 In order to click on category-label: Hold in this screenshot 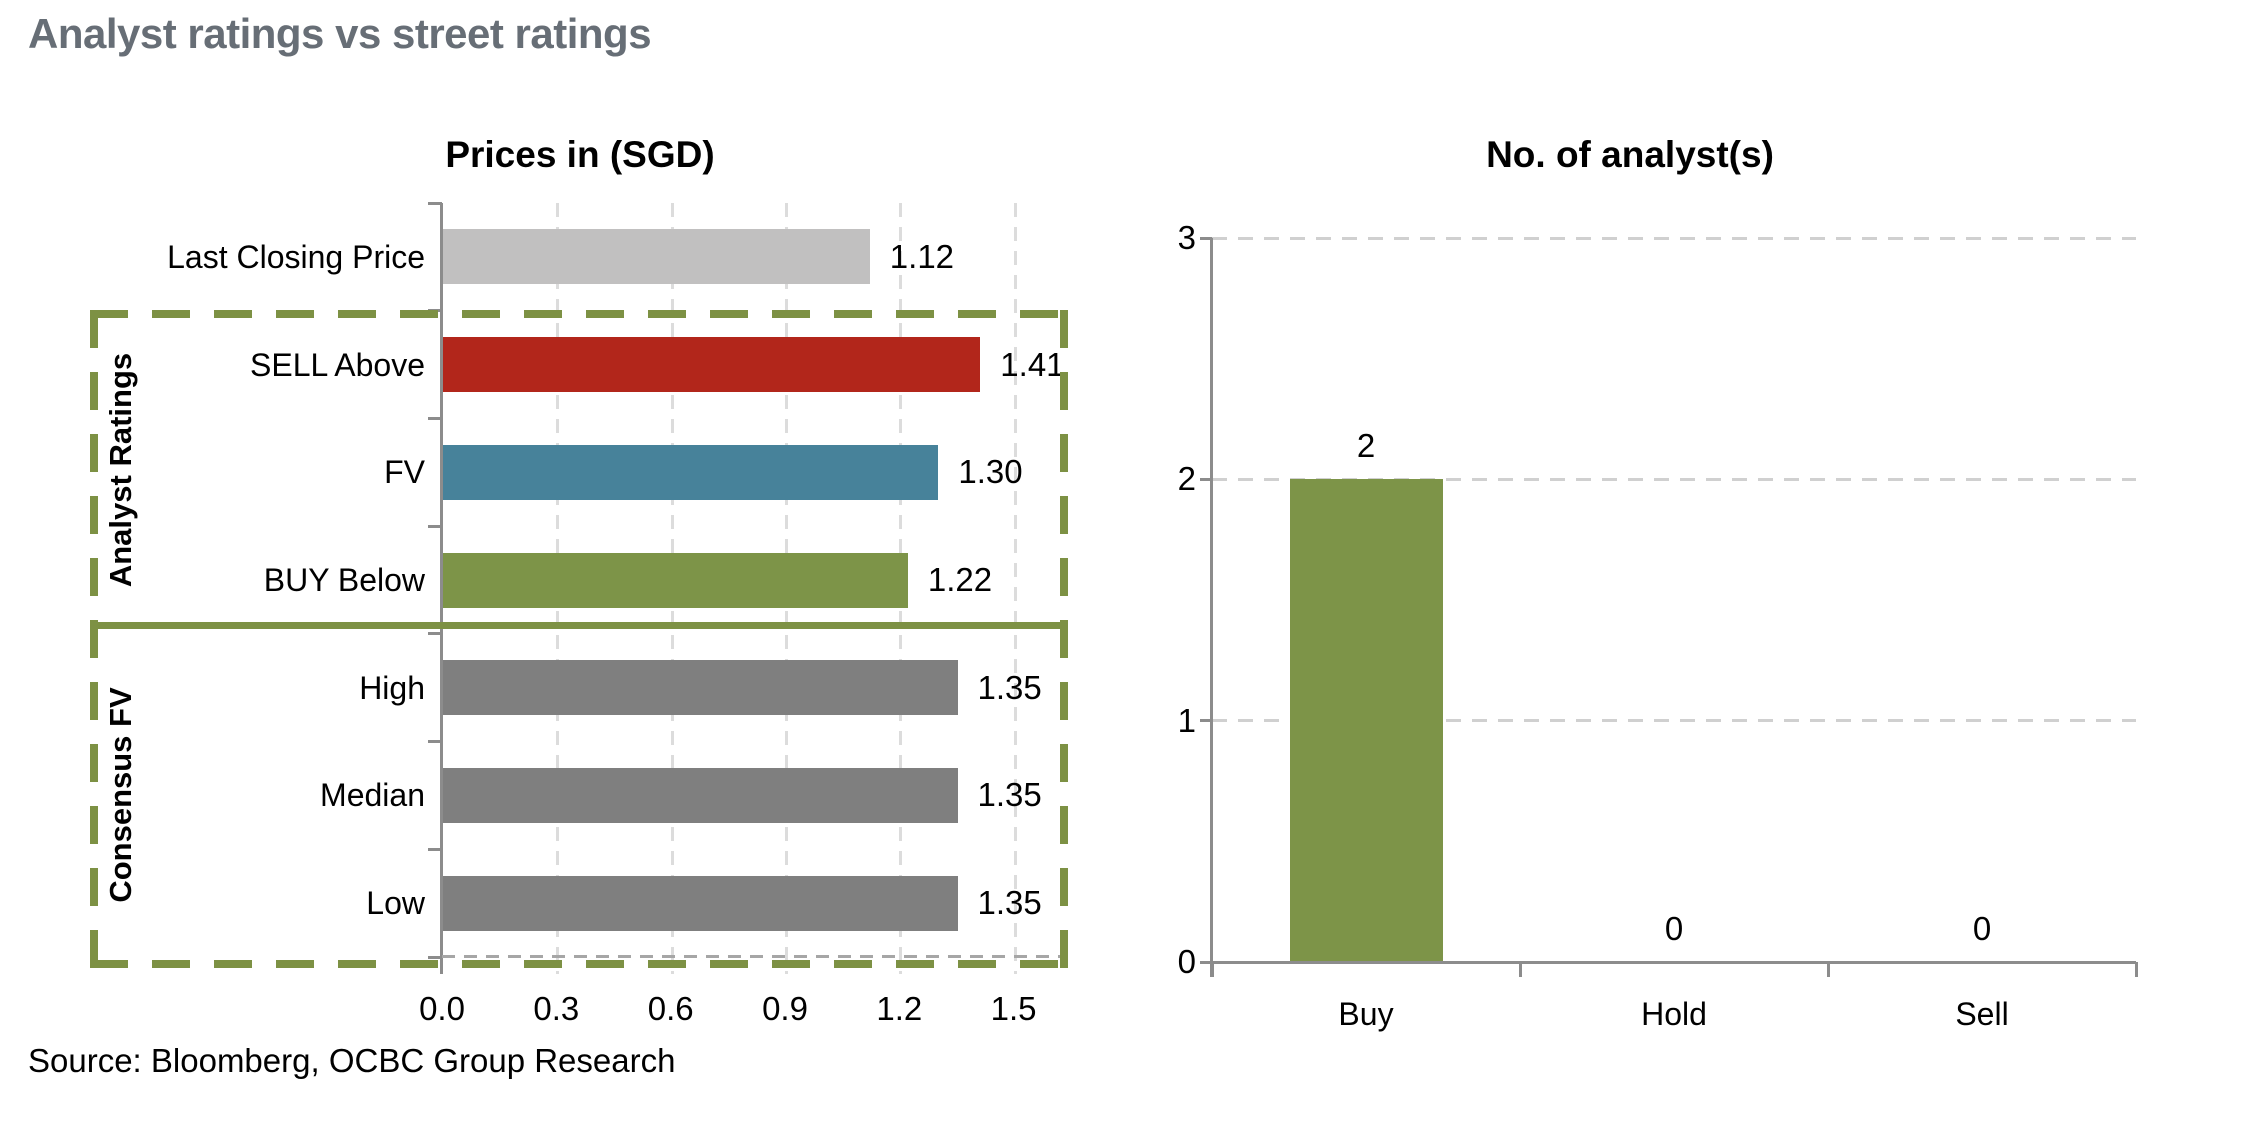, I will do `click(1674, 1014)`.